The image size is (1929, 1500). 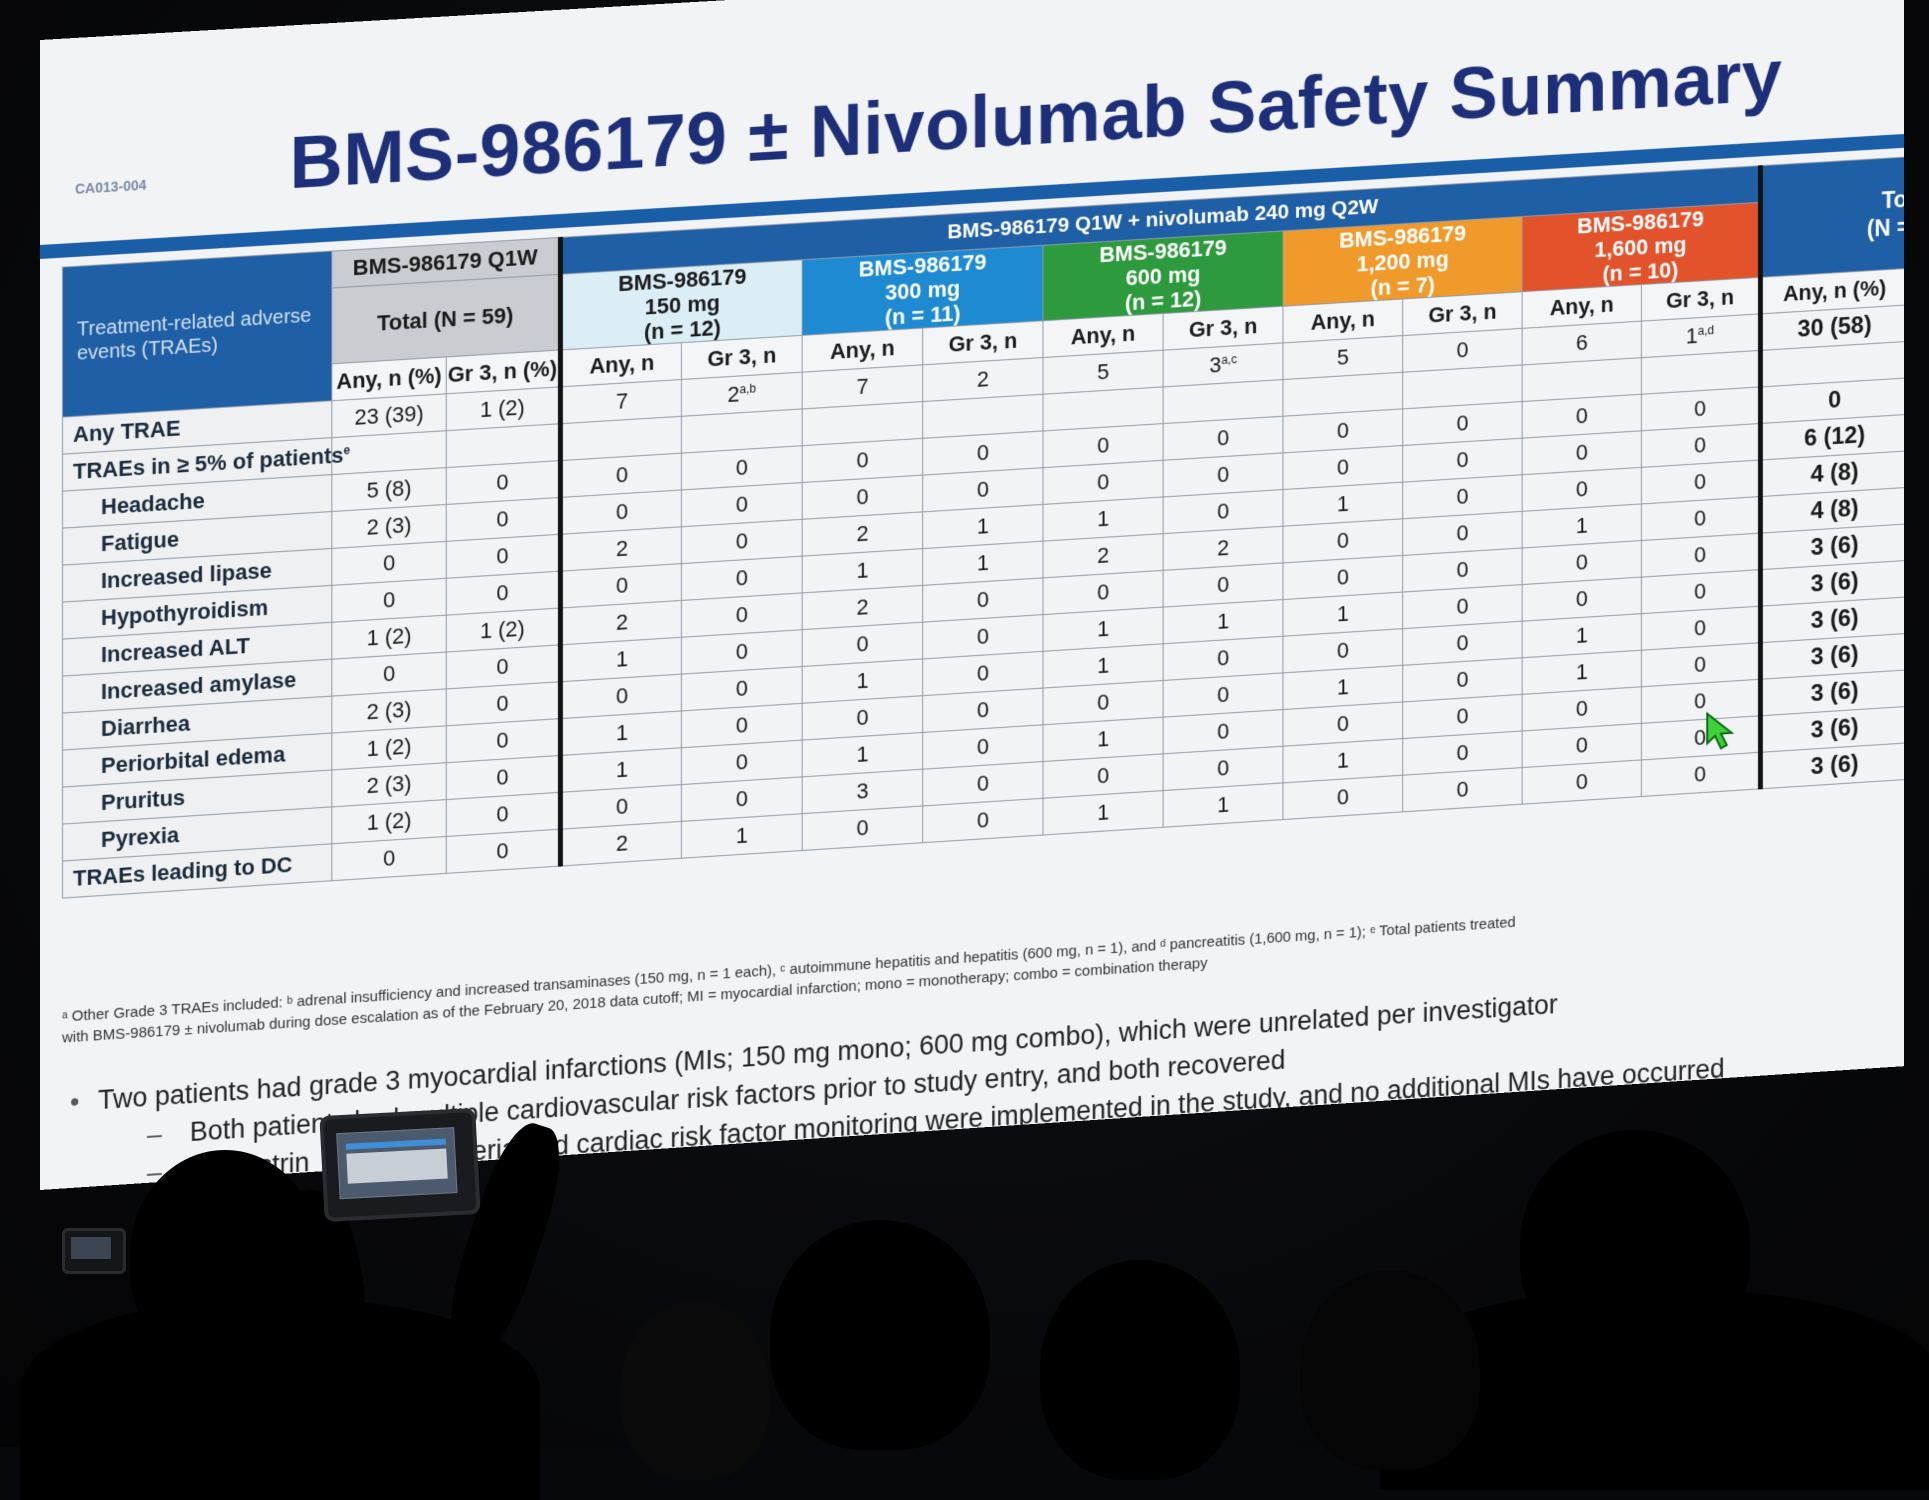 What do you see at coordinates (922, 290) in the screenshot?
I see `arm-300-header: BMS-986179 300 mg (n = 11)` at bounding box center [922, 290].